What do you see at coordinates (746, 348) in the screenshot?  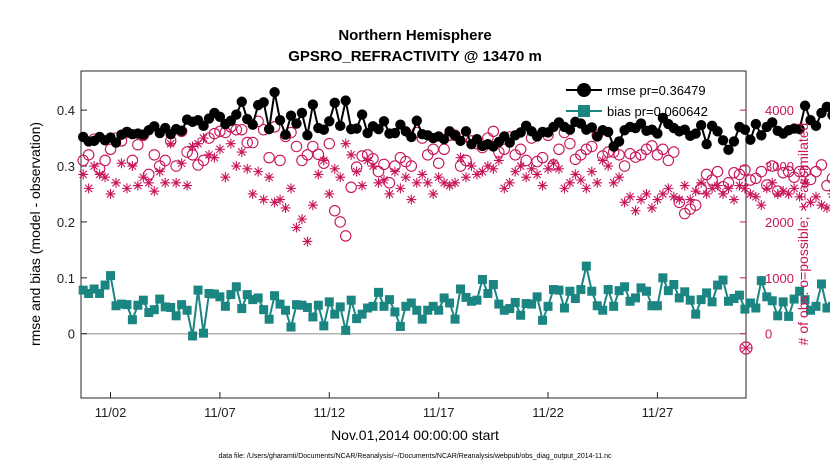 I see `right-zero-star` at bounding box center [746, 348].